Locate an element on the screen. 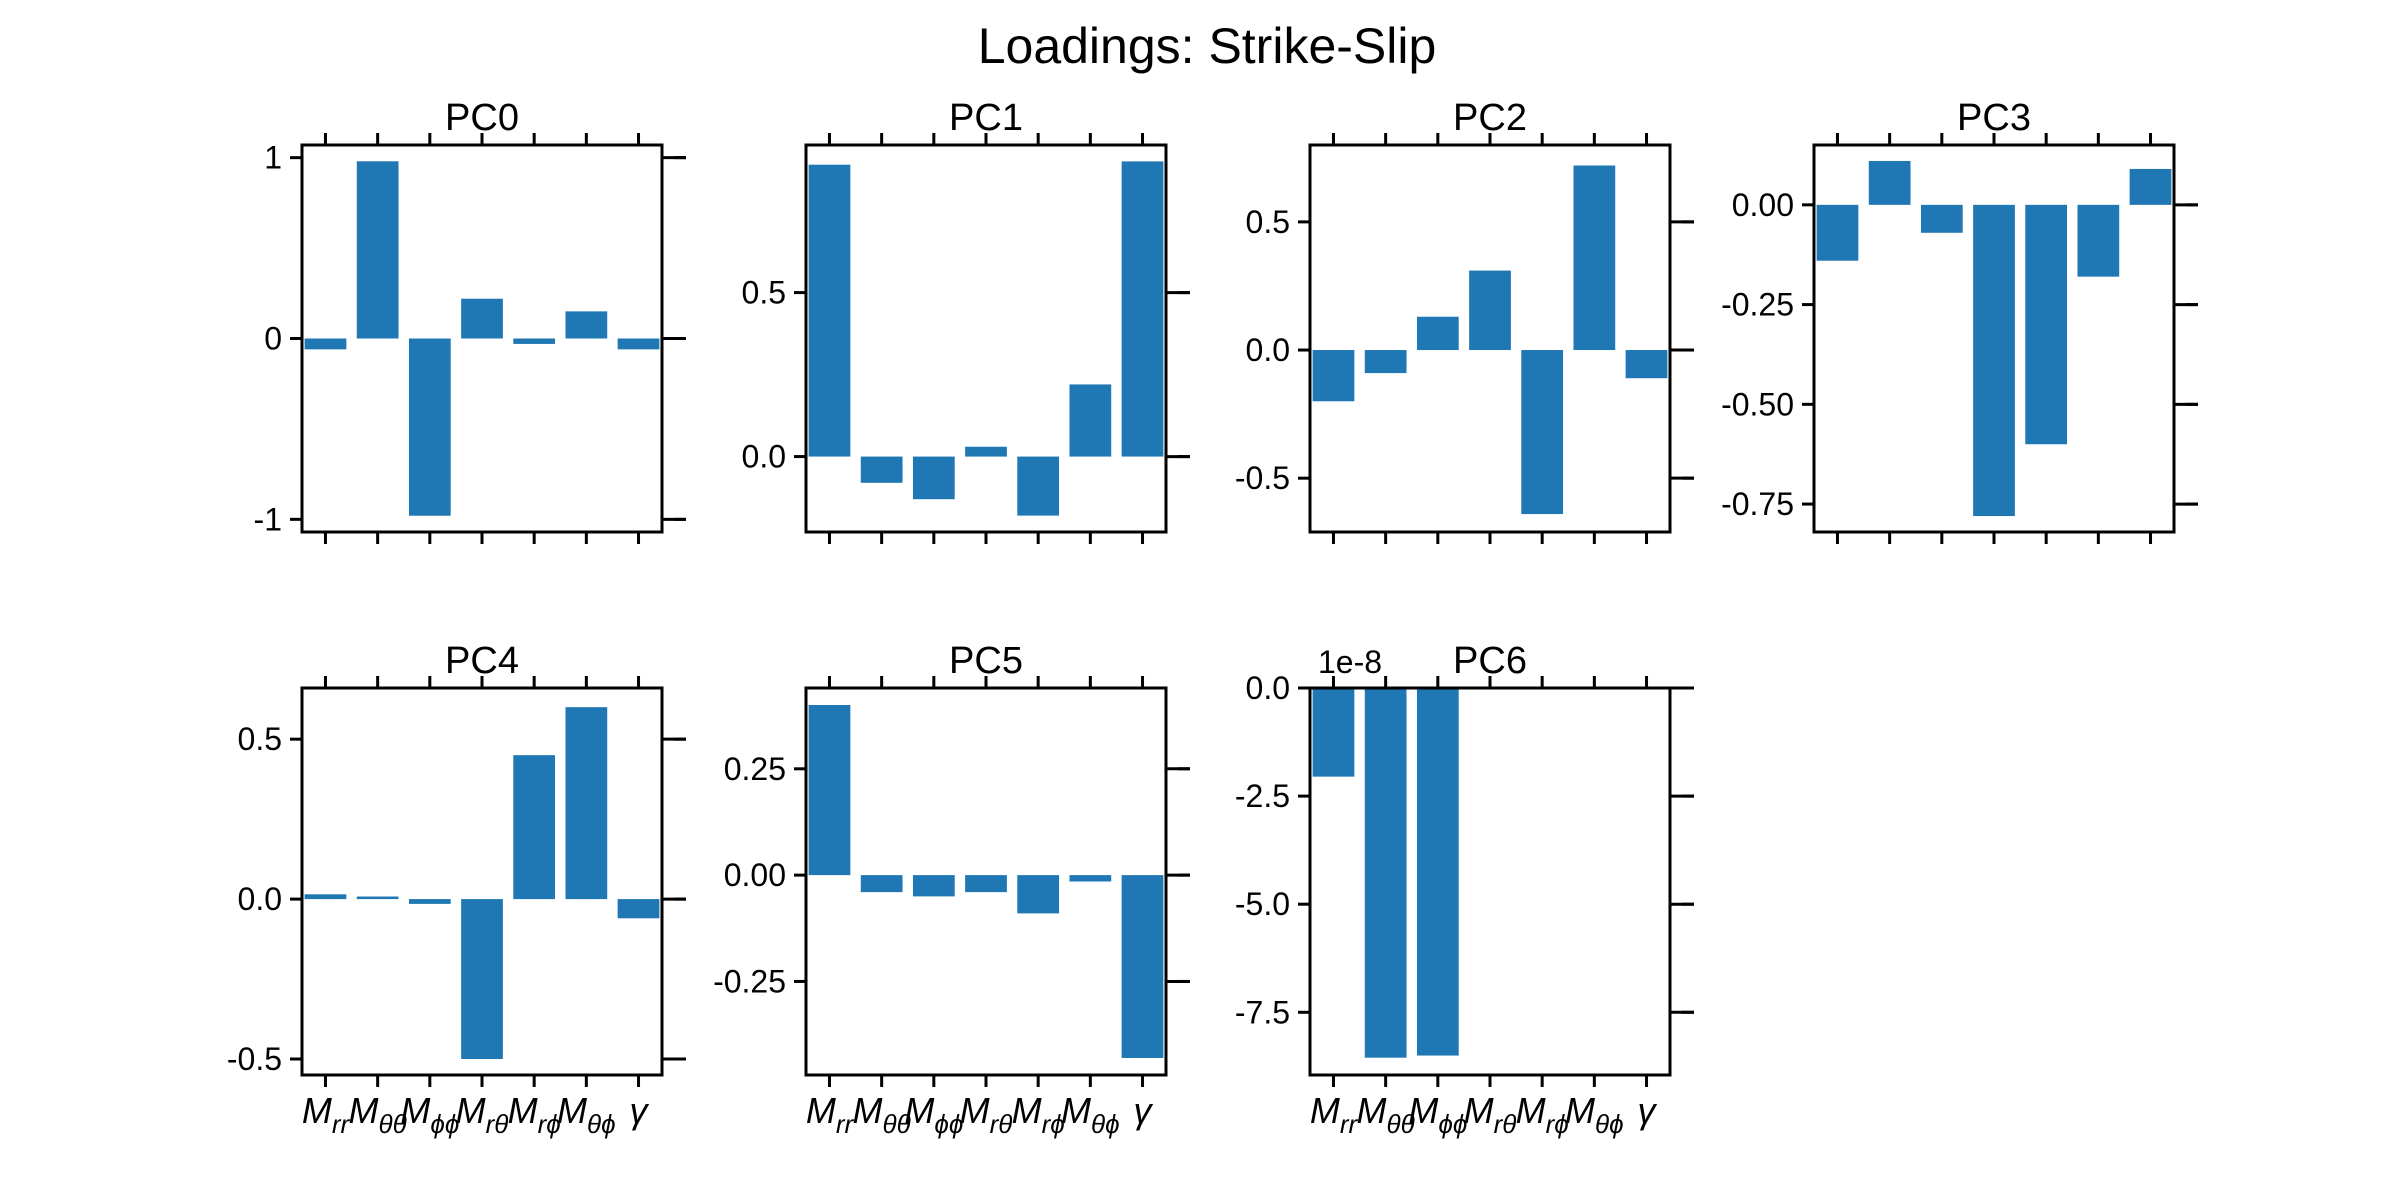  y-tick-label: 0 is located at coordinates (273, 339).